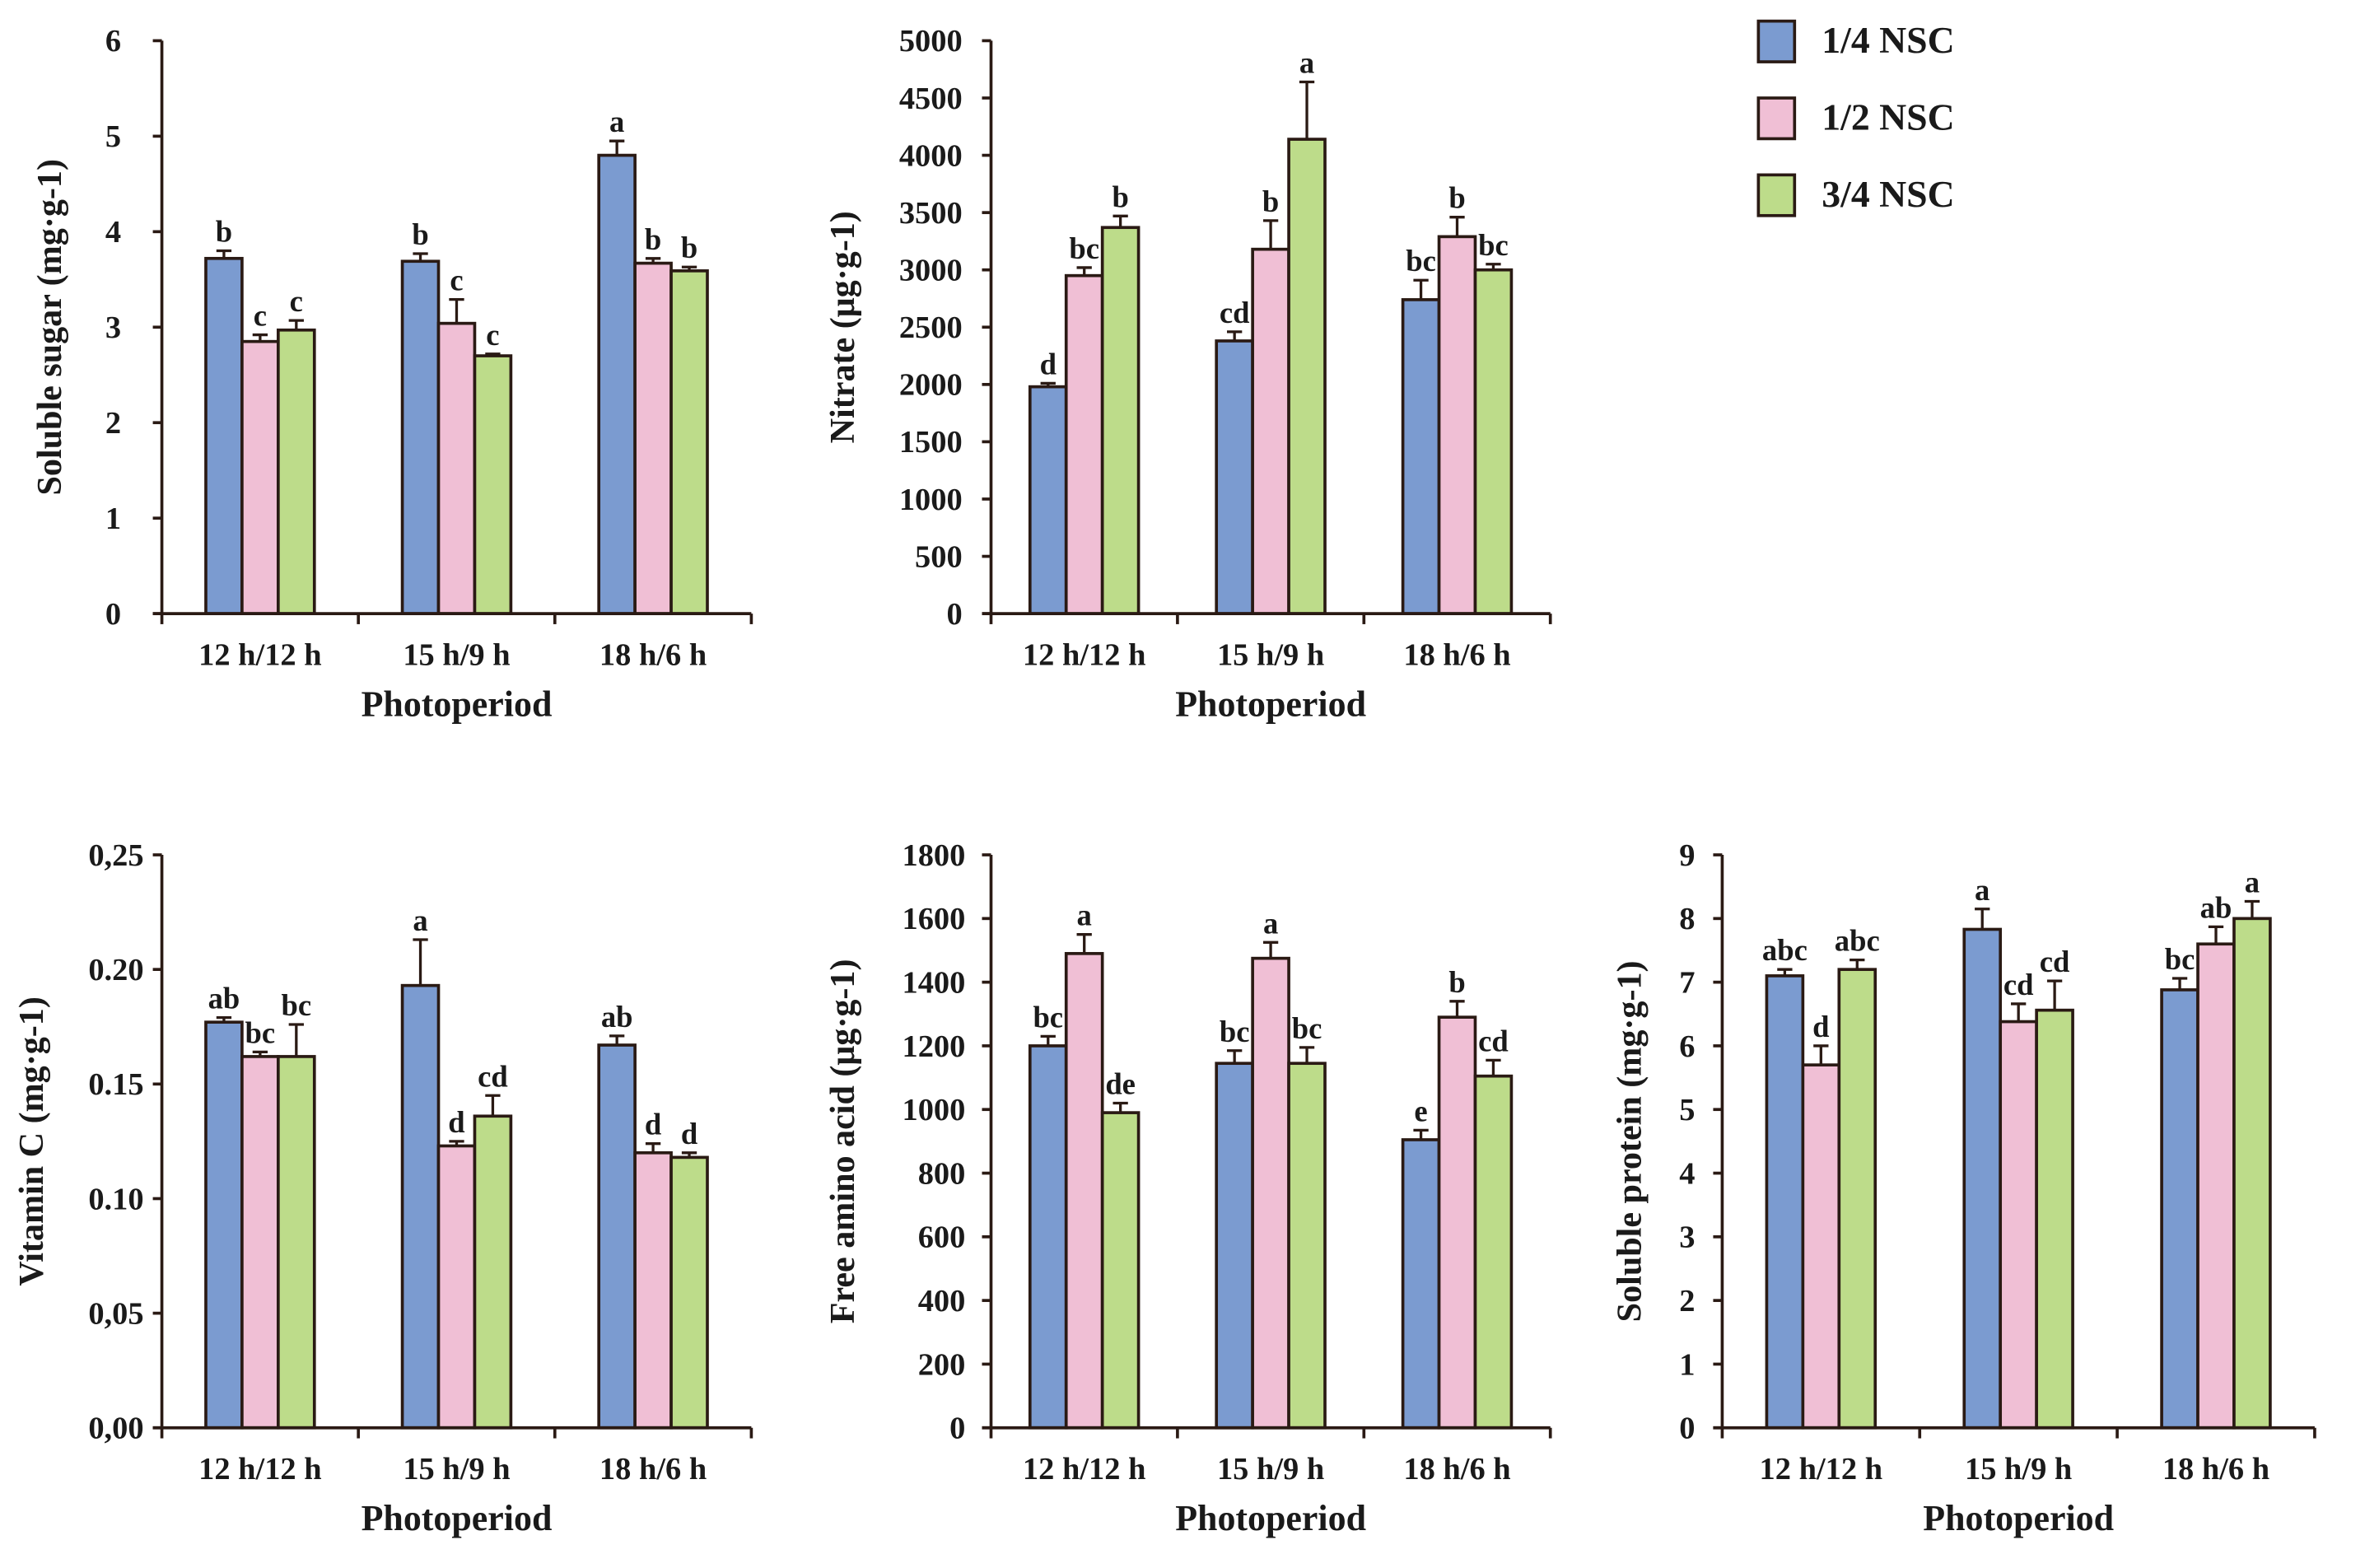  I want to click on y-axis-label: Soluble protein (mg·g-1), so click(1630, 1141).